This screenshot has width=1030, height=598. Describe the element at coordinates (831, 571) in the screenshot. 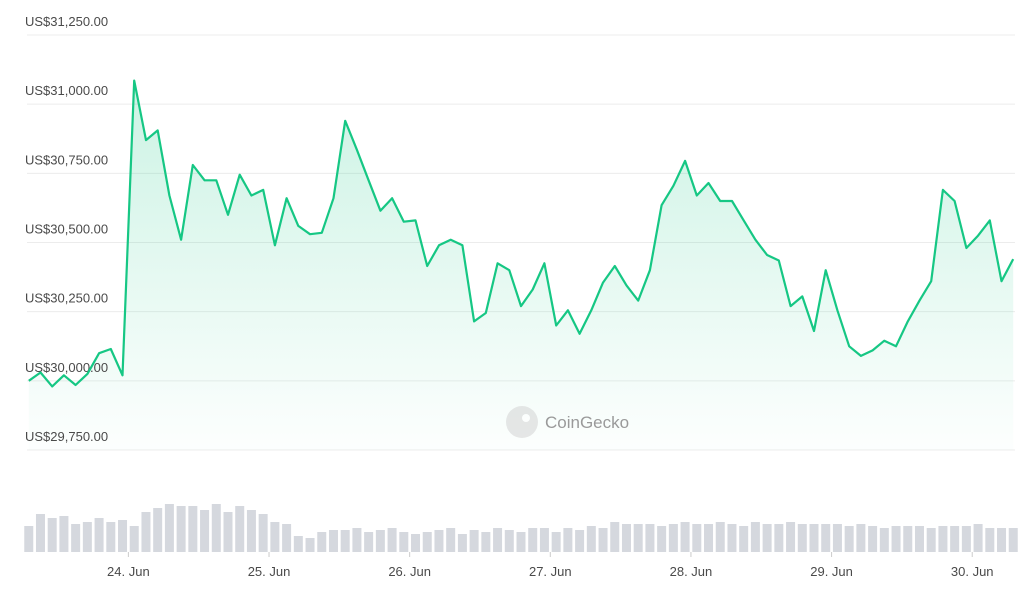

I see `x-tick-label: 29. Jun` at that location.